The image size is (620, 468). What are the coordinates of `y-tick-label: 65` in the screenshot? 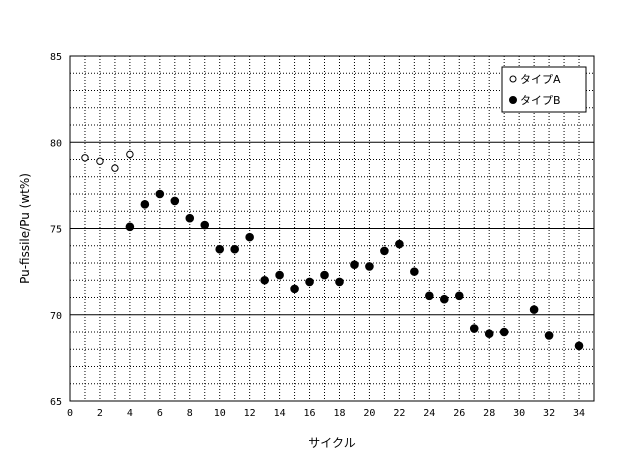 It's located at (56, 402).